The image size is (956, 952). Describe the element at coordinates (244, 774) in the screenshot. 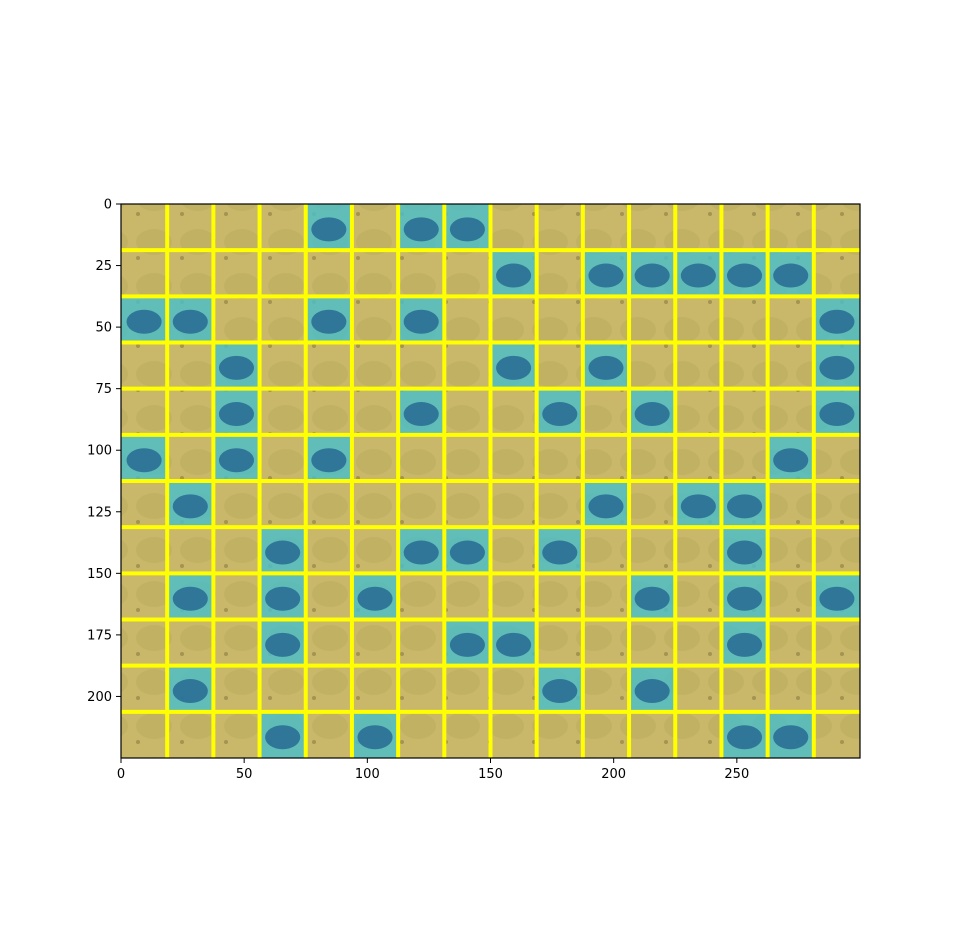

I see `x-tick-label: 50` at that location.